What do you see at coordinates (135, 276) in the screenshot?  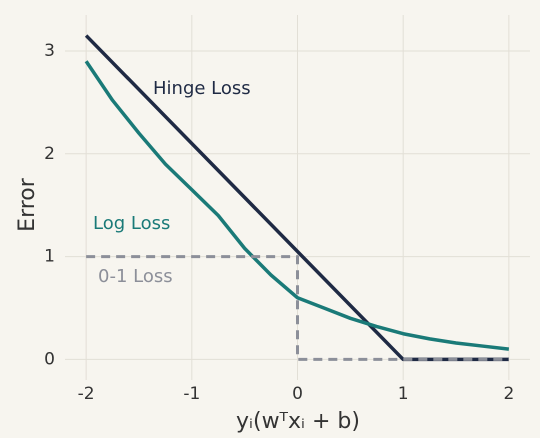 I see `series-label: 0-1 Loss` at bounding box center [135, 276].